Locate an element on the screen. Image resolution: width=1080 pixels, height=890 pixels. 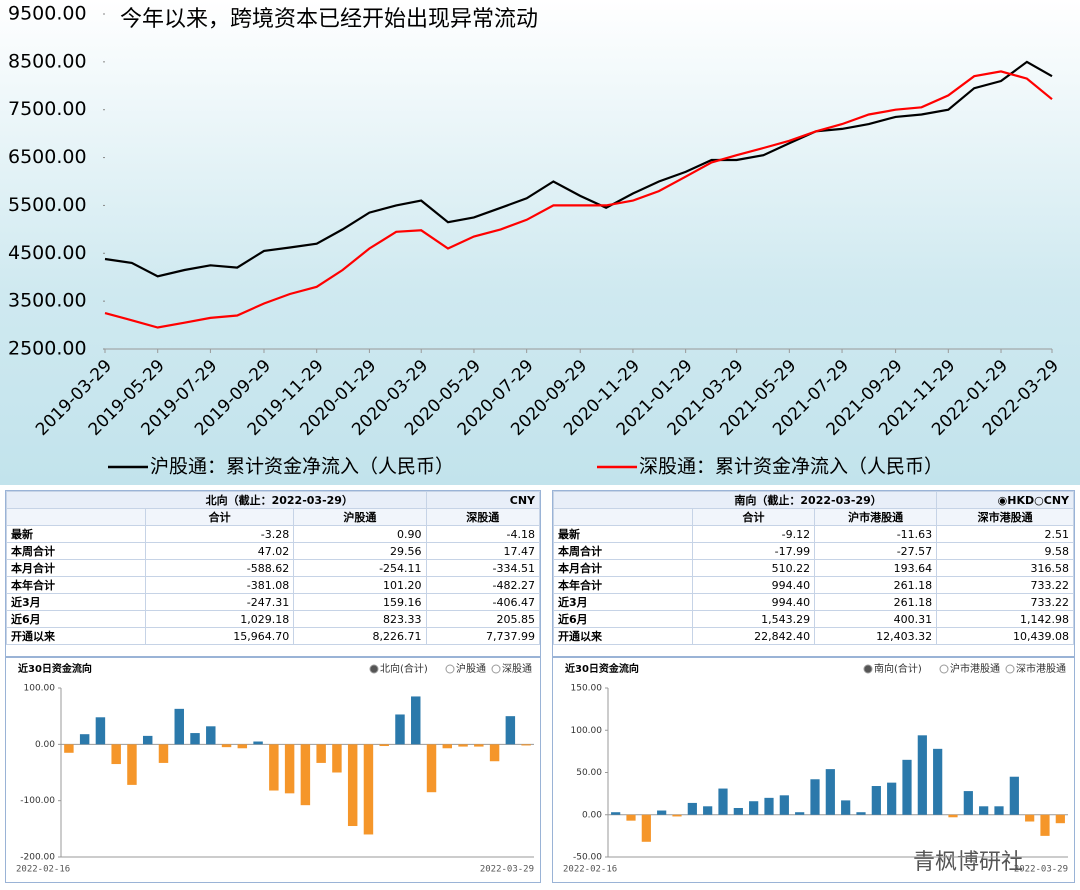
row-label: 近6月 is located at coordinates (76, 619).